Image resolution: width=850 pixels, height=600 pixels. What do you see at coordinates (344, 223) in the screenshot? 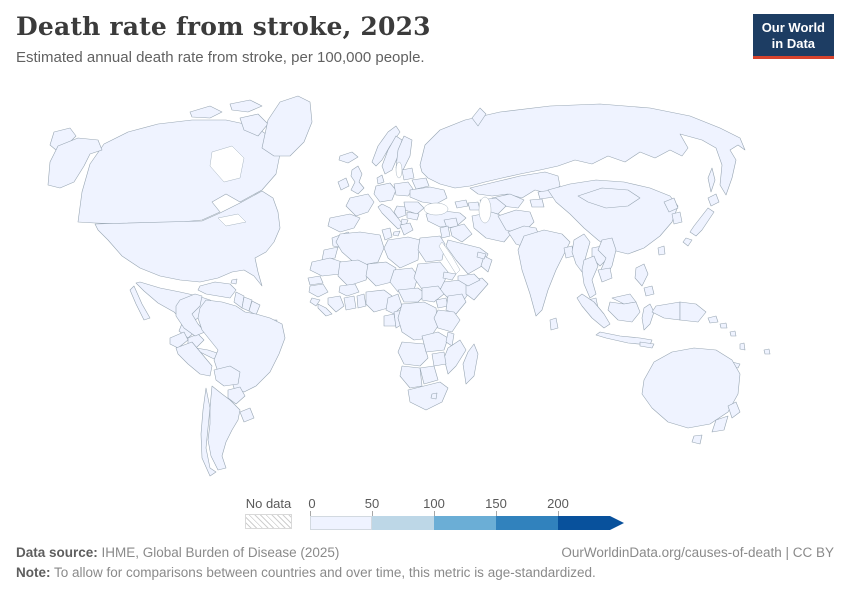
I see `country-iberia` at bounding box center [344, 223].